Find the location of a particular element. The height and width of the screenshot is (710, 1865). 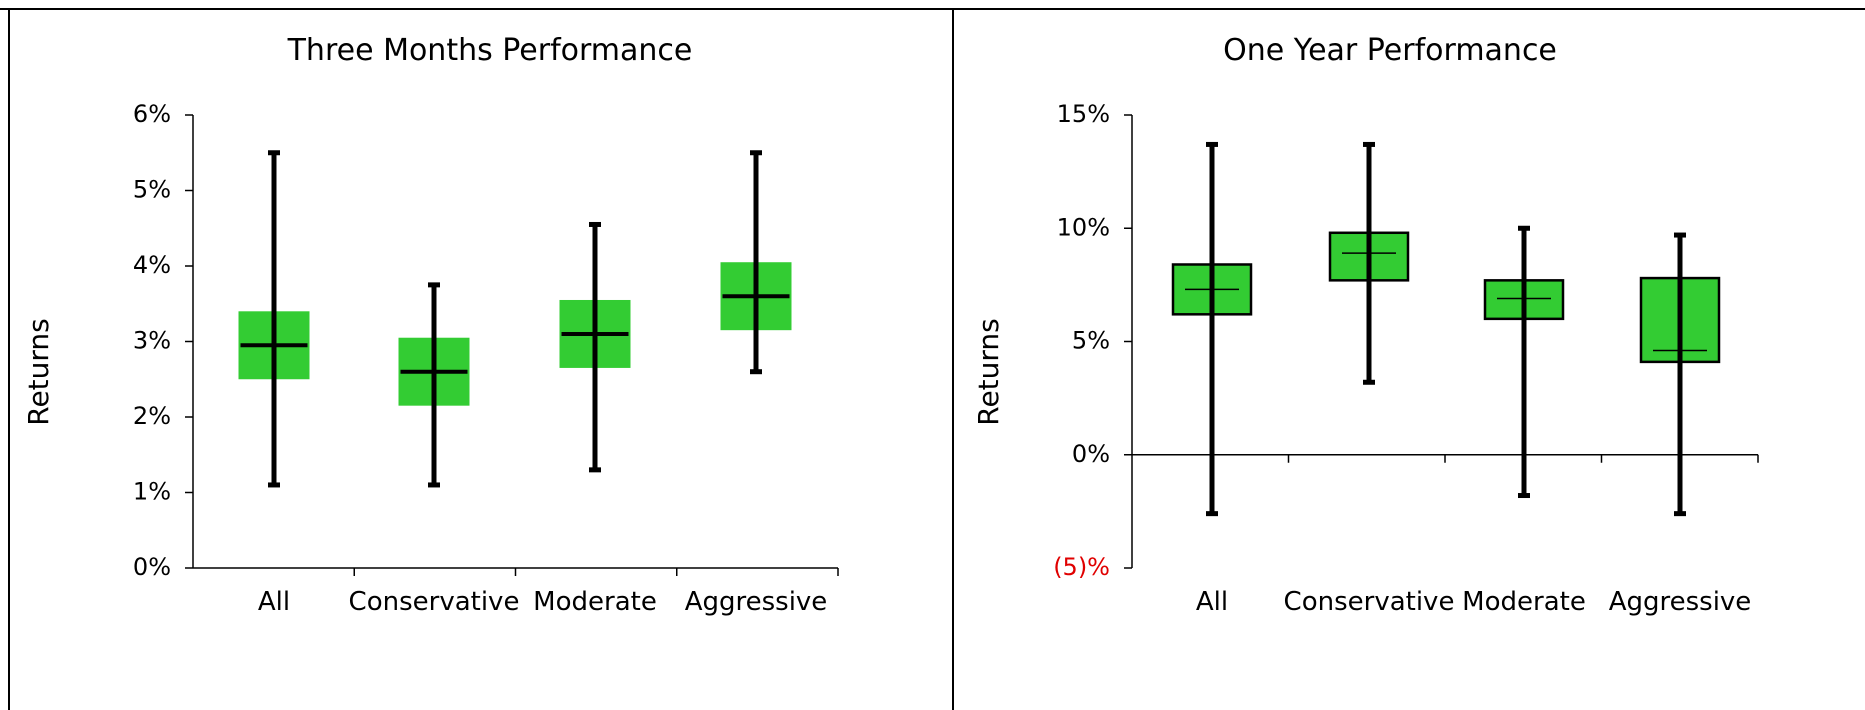

y-tick-label: 15% is located at coordinates (1083, 114).